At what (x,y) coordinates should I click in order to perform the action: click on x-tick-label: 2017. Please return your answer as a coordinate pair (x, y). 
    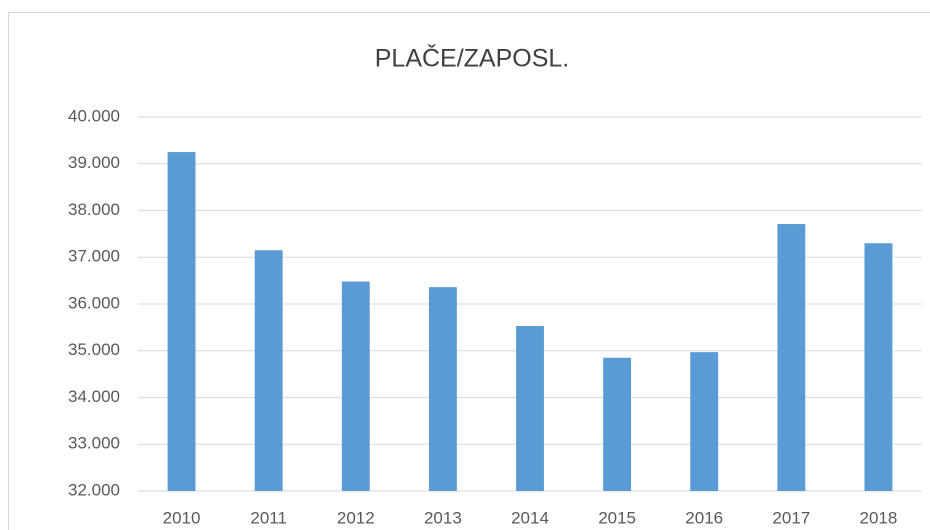
    Looking at the image, I should click on (791, 517).